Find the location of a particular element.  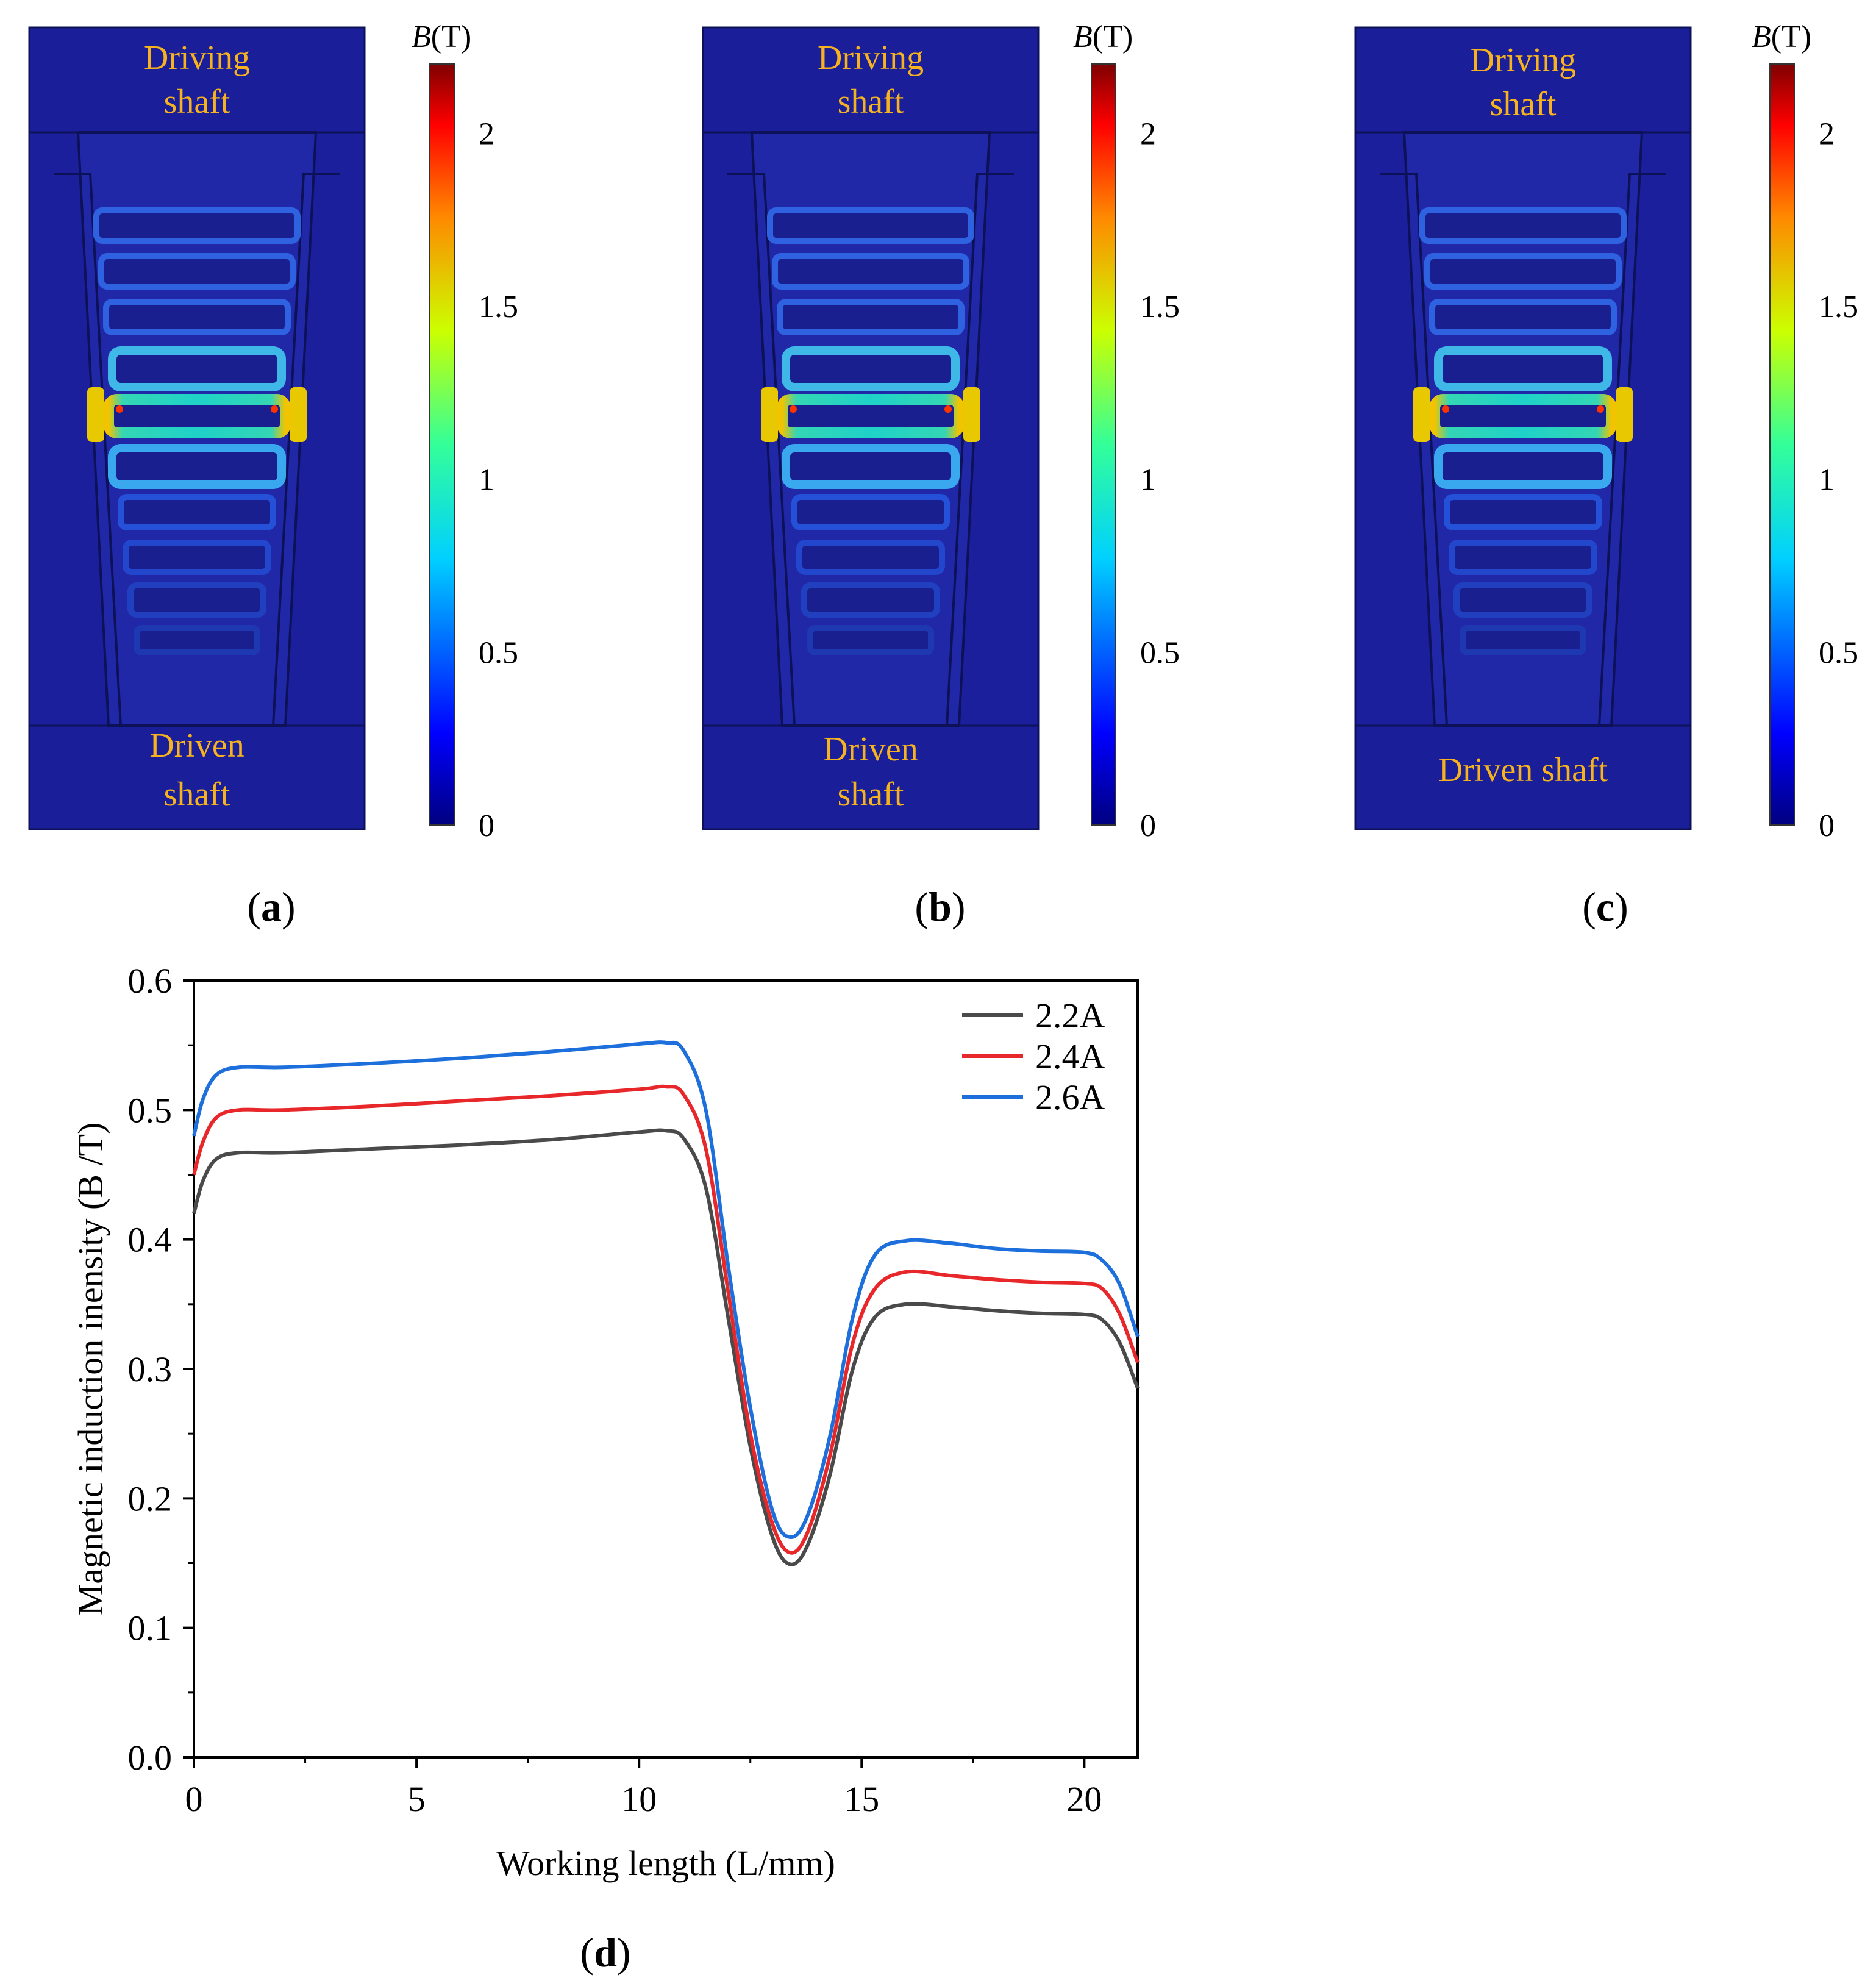

caption-d: (d) is located at coordinates (605, 1952).